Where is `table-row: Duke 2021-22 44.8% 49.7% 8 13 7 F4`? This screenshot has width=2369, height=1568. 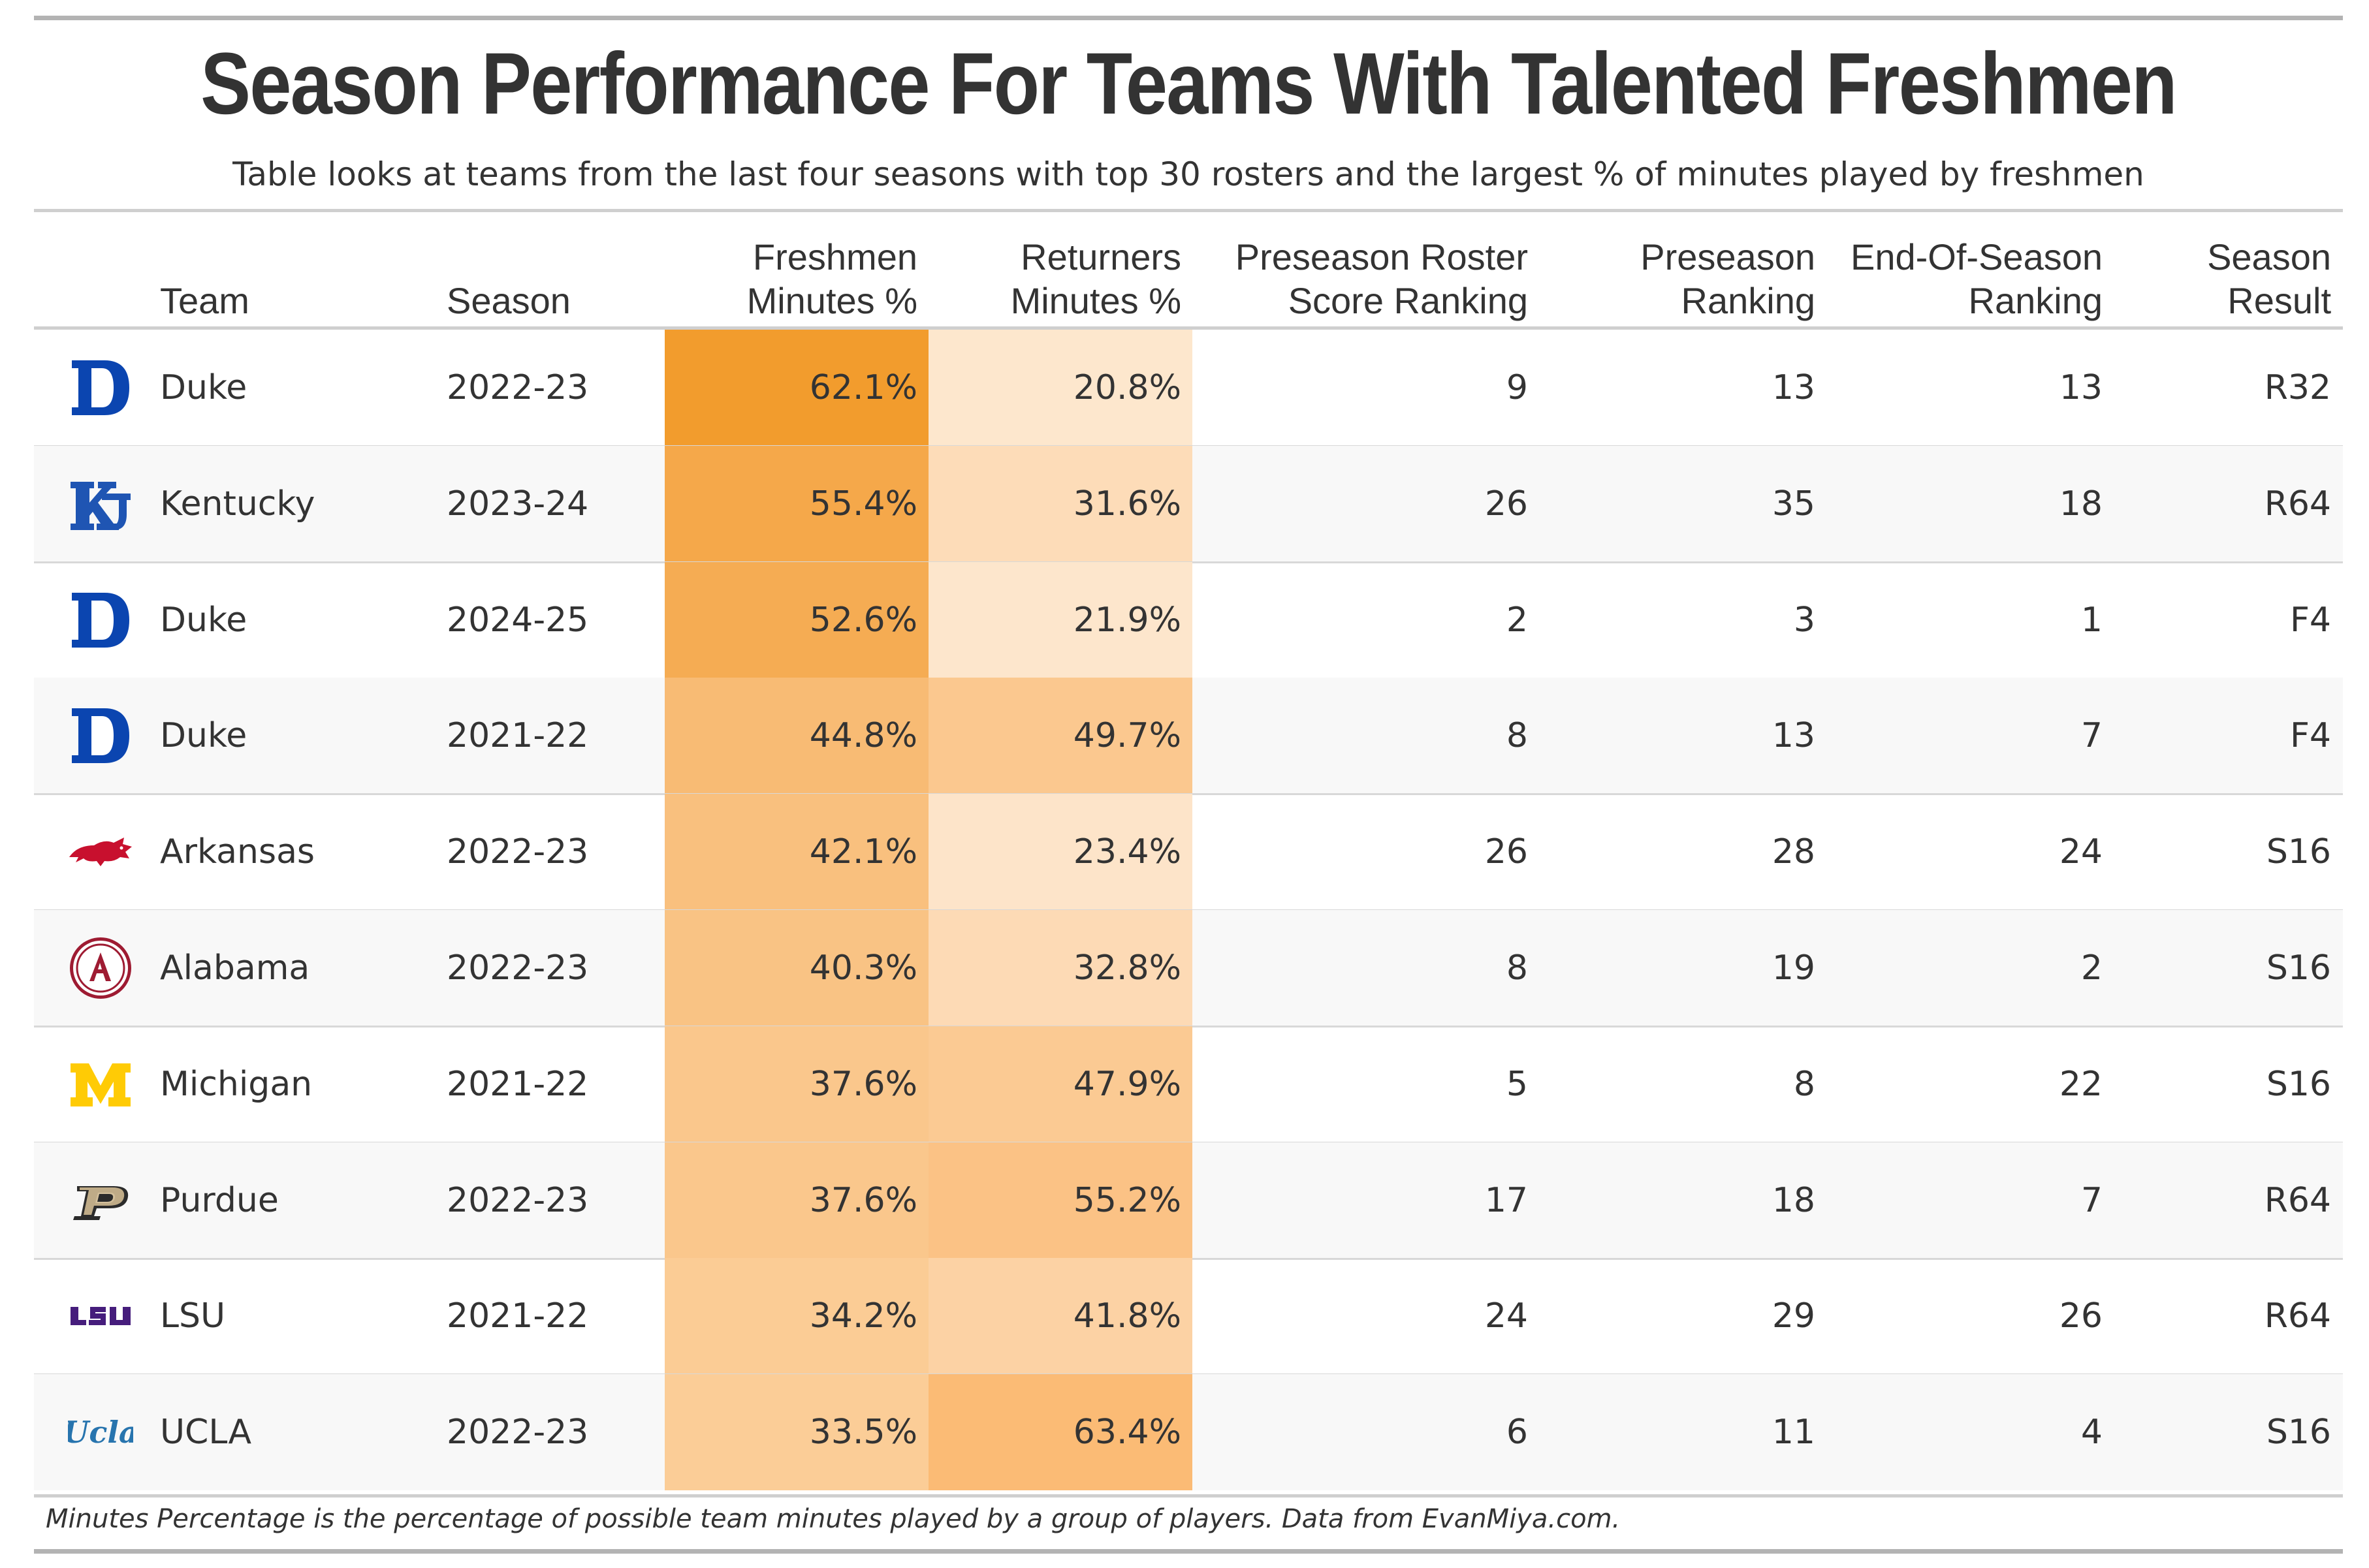 table-row: Duke 2021-22 44.8% 49.7% 8 13 7 F4 is located at coordinates (1188, 737).